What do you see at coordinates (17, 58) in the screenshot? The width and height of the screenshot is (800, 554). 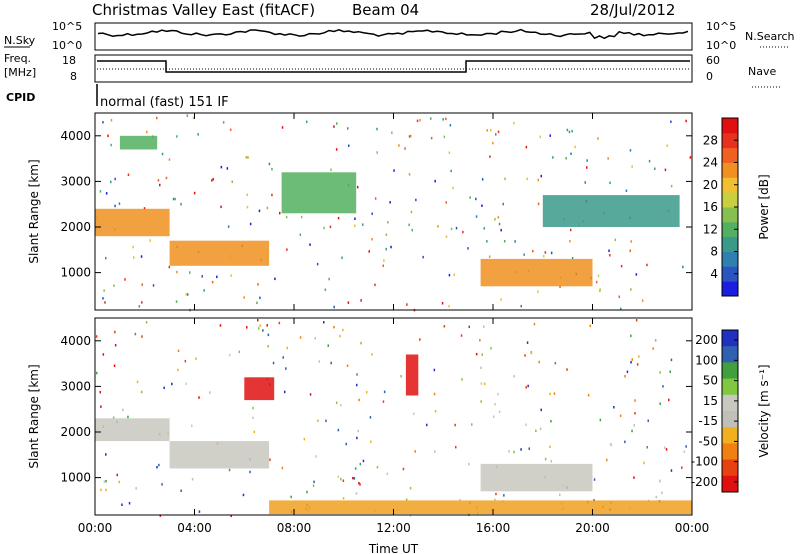 I see `freq-label-1: Freq.` at bounding box center [17, 58].